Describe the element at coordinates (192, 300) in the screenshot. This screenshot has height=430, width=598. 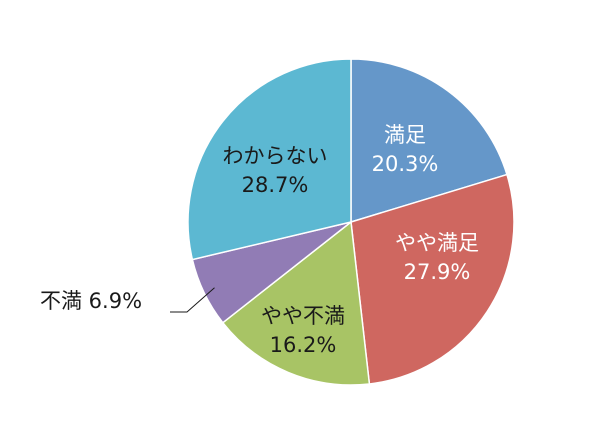
I see `leader-line` at that location.